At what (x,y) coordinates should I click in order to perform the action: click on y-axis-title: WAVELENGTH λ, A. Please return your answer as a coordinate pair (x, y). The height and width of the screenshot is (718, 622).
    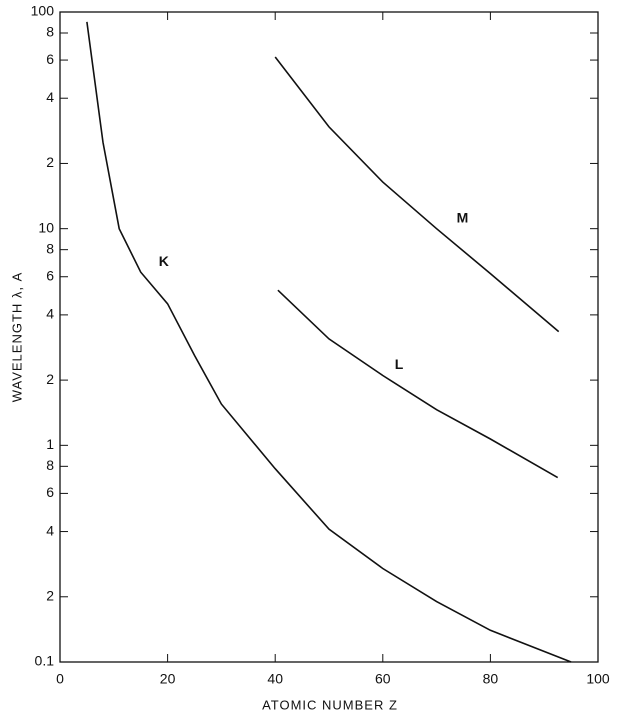
    Looking at the image, I should click on (16, 337).